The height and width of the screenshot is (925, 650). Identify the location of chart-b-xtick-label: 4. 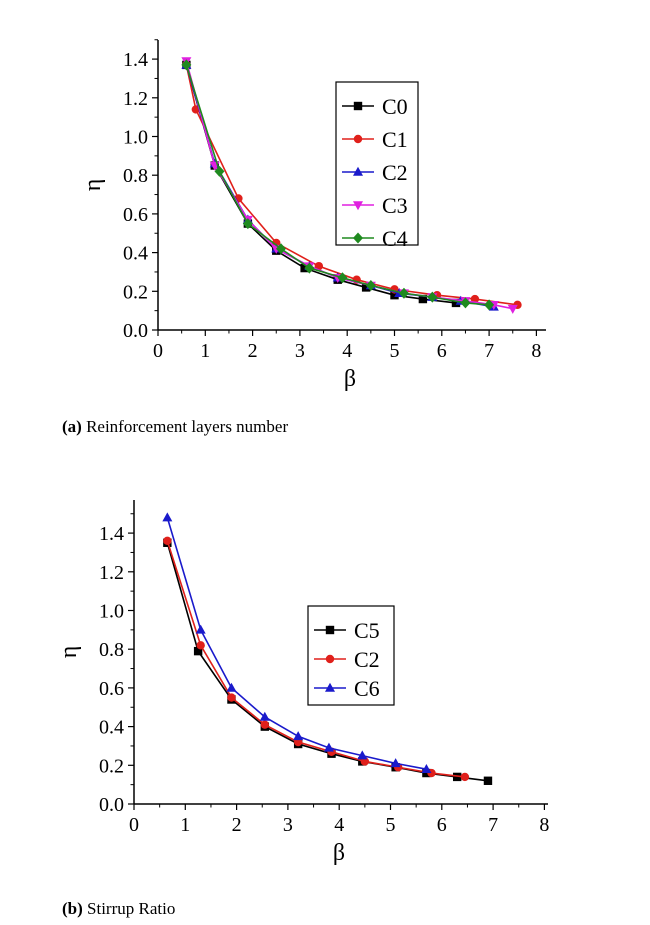
(339, 825).